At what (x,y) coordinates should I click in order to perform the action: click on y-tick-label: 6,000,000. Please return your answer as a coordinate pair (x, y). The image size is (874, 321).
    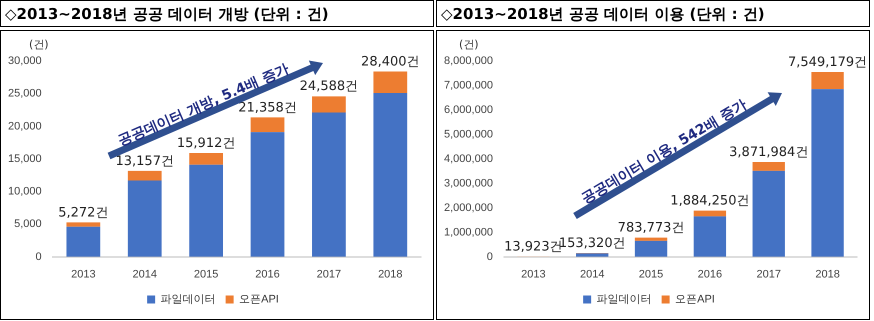
    Looking at the image, I should click on (468, 110).